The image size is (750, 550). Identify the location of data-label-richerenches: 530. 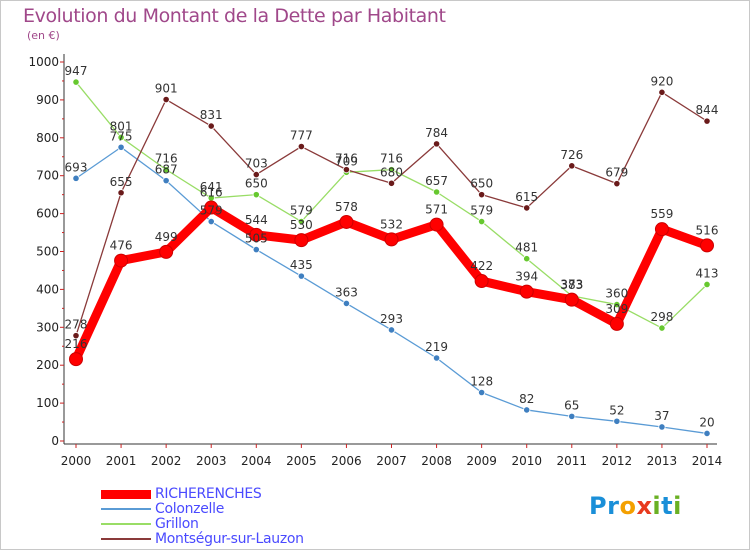
(301, 225).